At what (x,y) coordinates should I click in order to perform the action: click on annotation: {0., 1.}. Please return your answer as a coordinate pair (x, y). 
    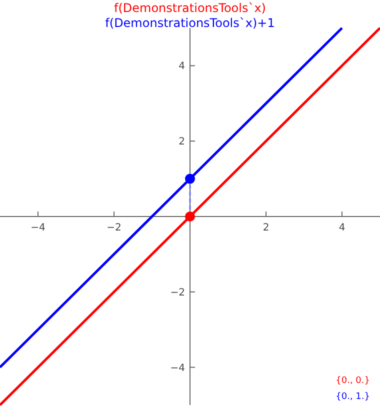
    Looking at the image, I should click on (353, 397).